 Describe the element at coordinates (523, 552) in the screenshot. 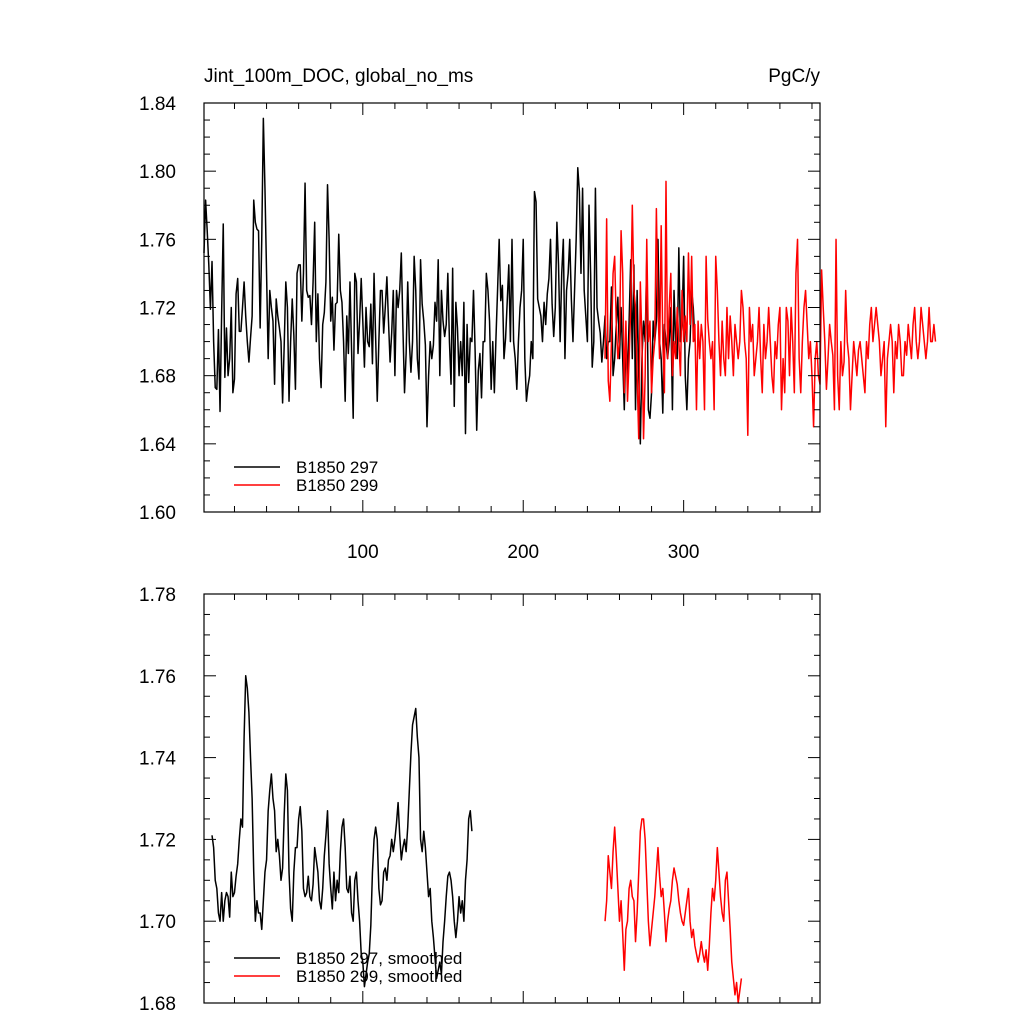

I see `x-tick-label: 200` at that location.